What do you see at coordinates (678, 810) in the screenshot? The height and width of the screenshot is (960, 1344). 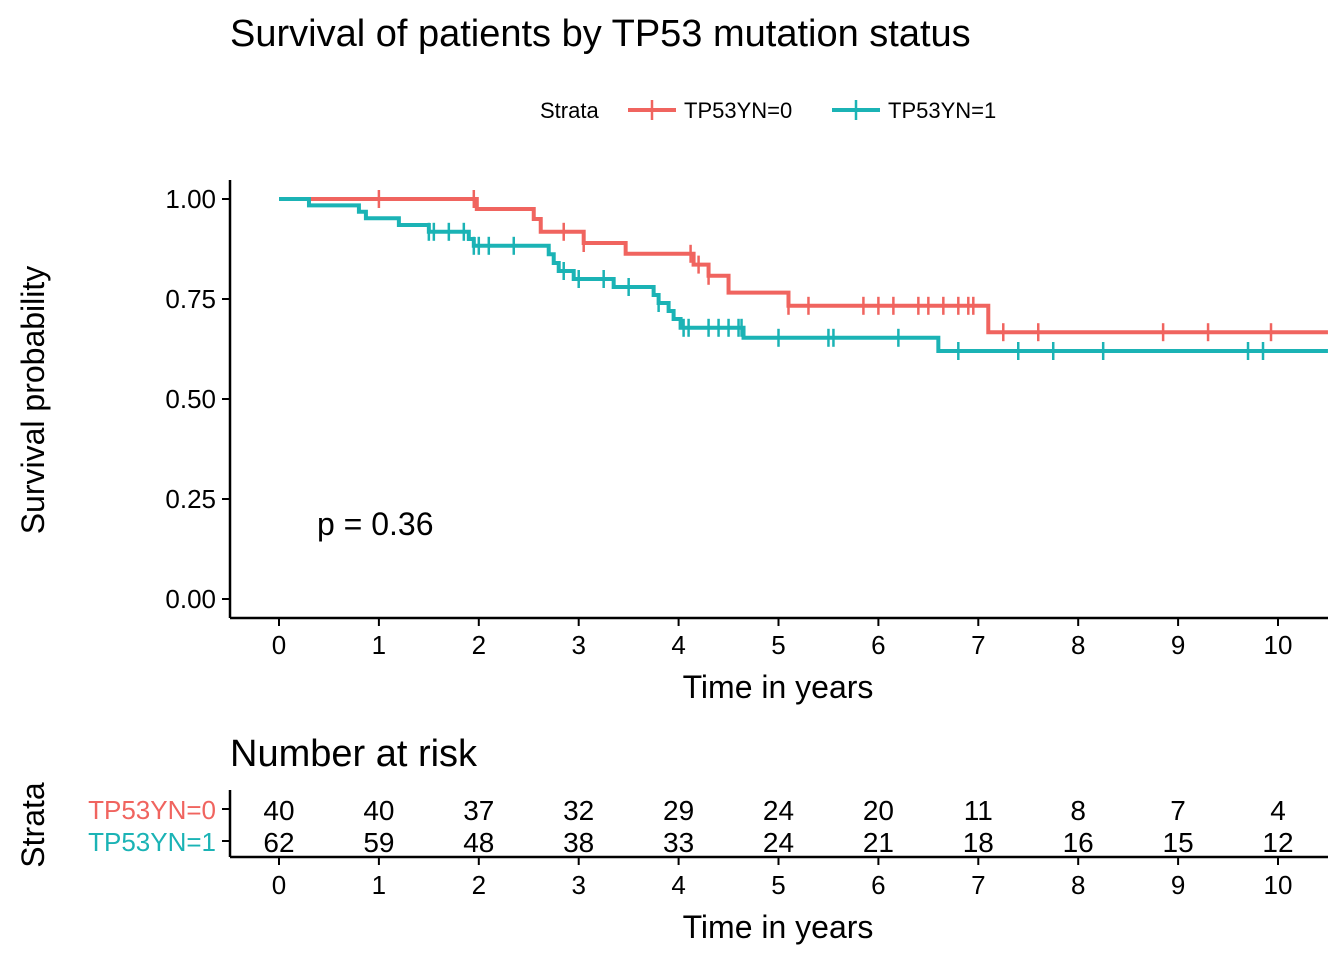 I see `risk-cell: 29` at bounding box center [678, 810].